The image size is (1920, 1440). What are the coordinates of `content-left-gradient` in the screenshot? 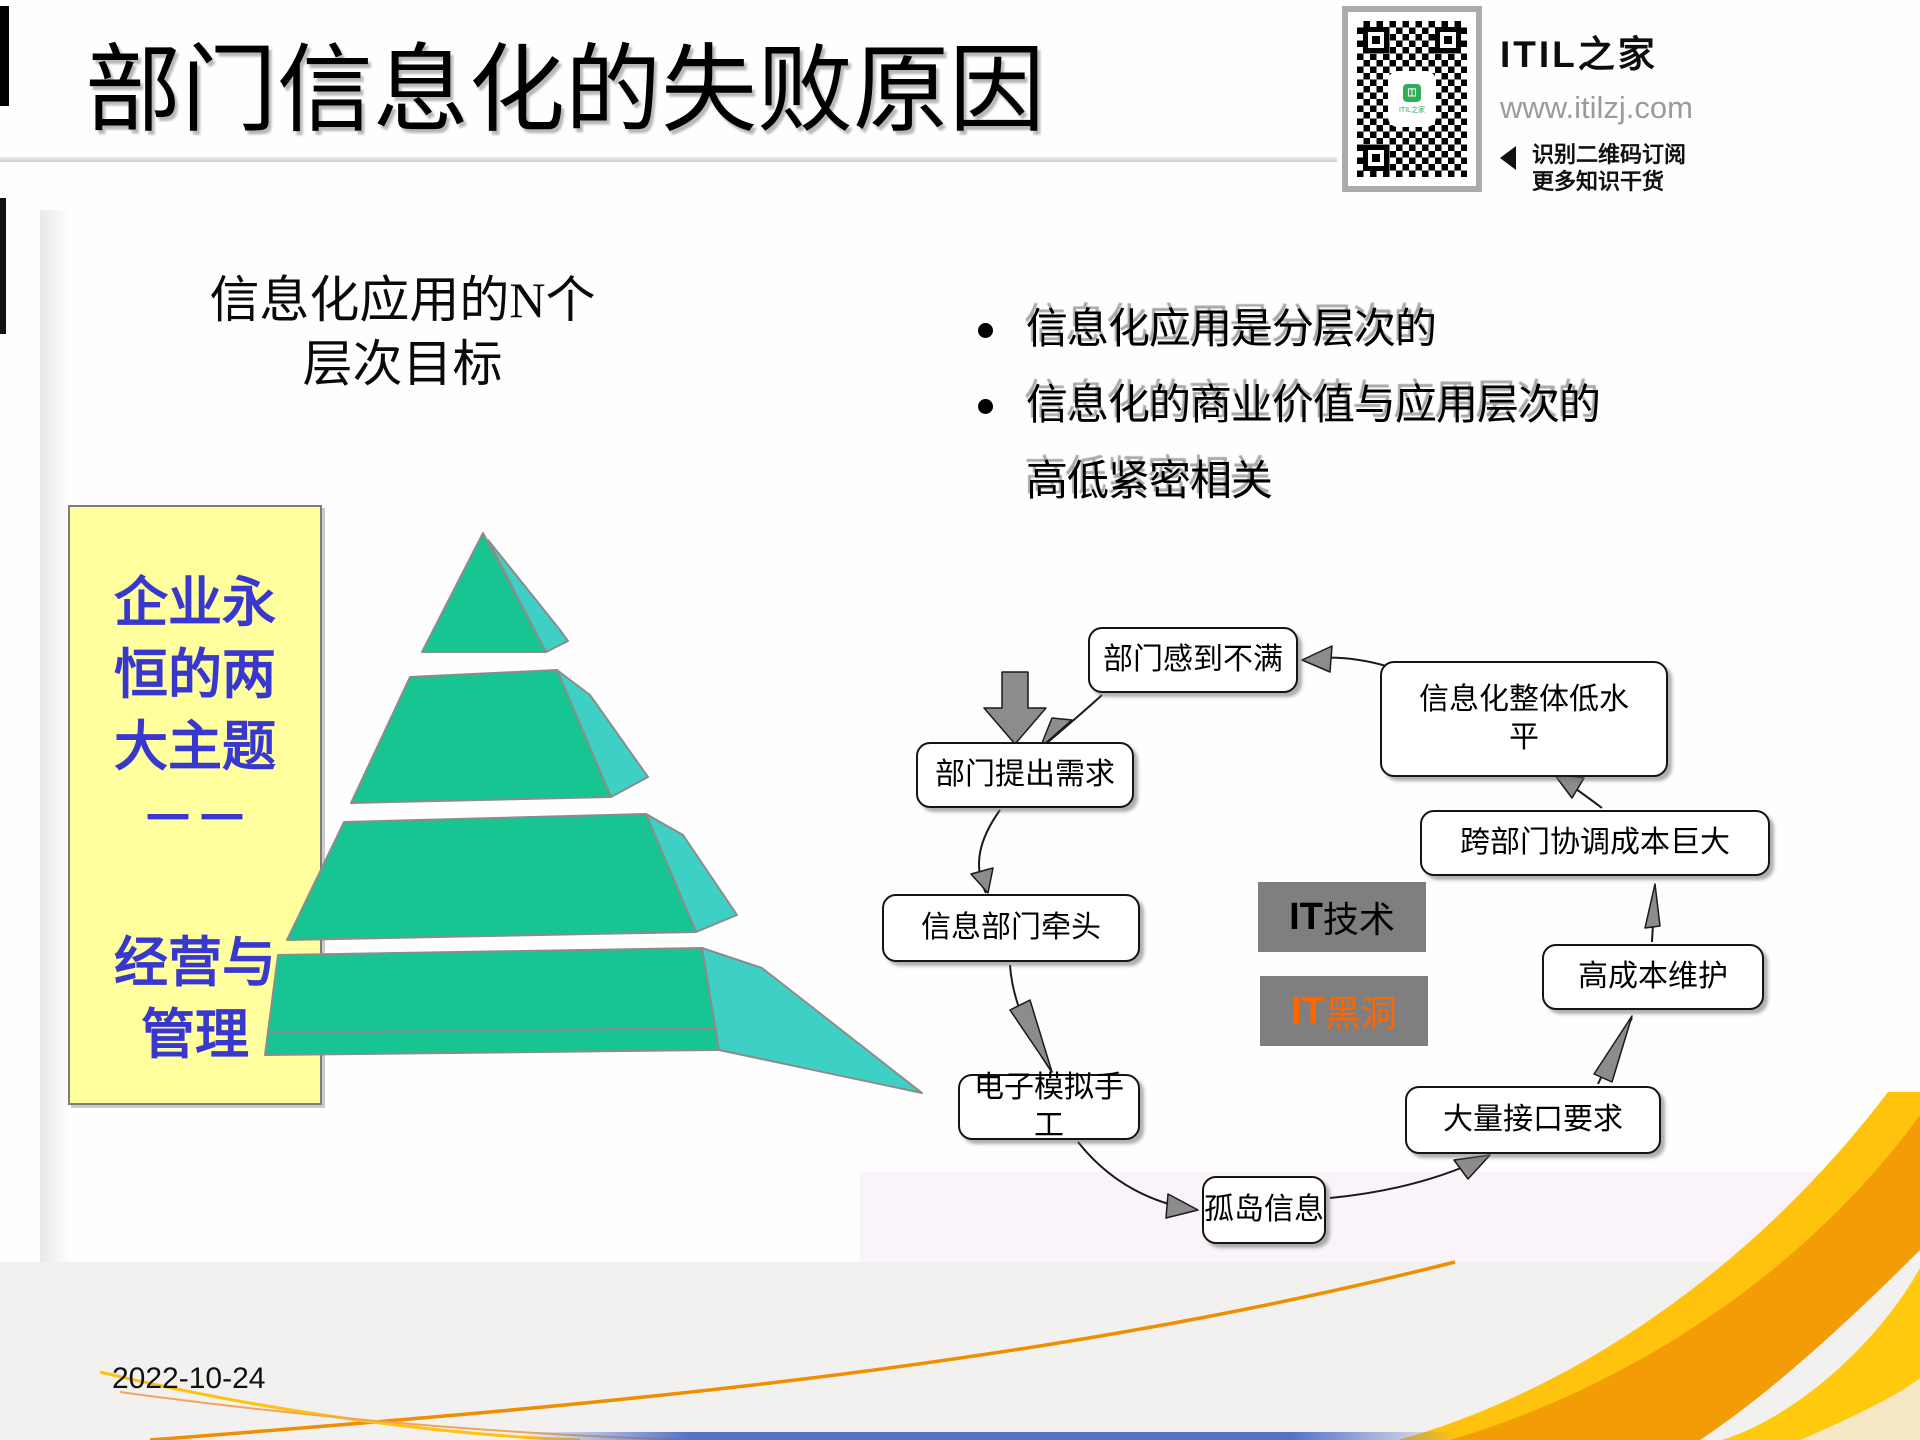 It's located at (54, 736).